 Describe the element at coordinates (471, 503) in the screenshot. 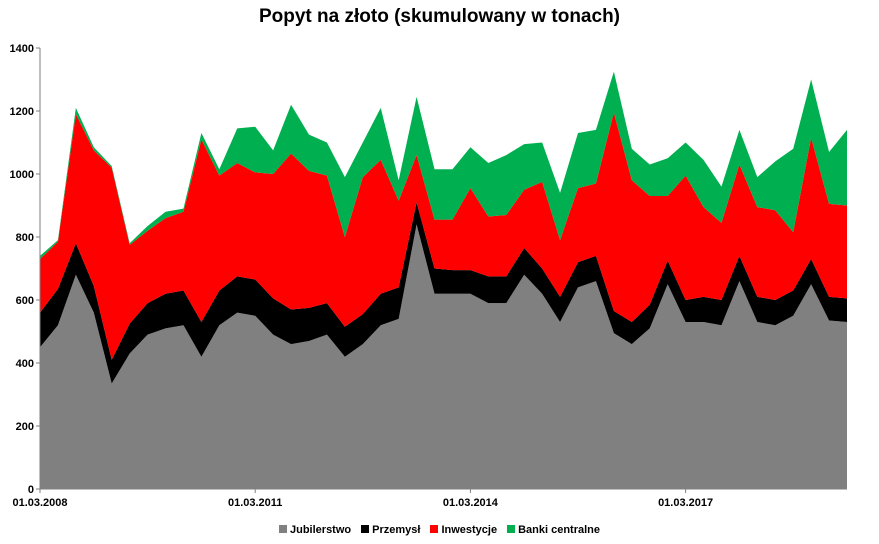

I see `x-tick-label: 01.03.2014` at that location.